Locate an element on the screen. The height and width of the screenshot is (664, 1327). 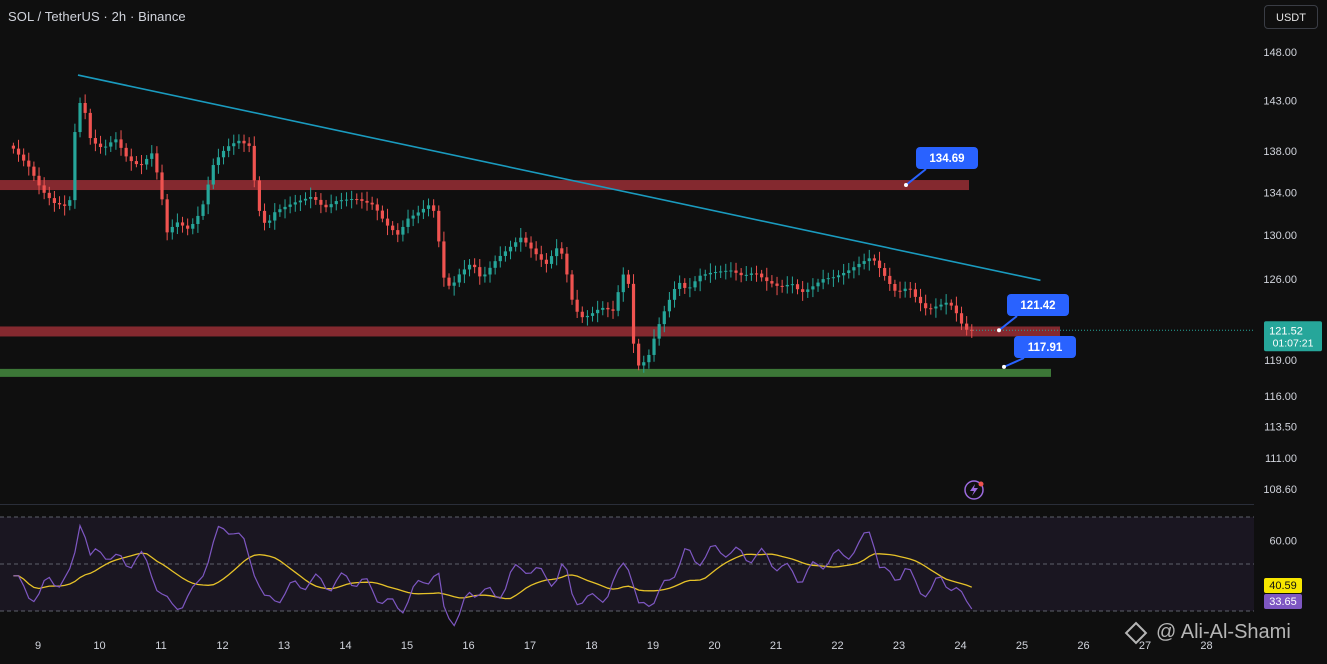
price-axis-label: 108.60 is located at coordinates (1280, 490).